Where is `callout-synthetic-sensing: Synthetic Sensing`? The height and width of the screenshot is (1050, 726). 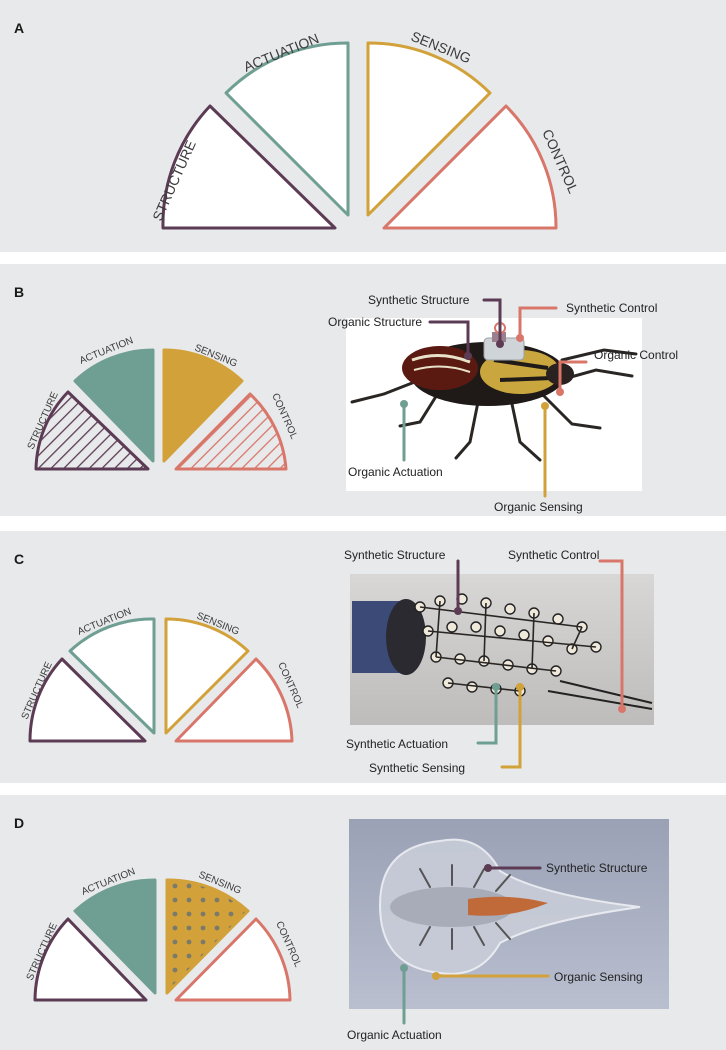 callout-synthetic-sensing: Synthetic Sensing is located at coordinates (417, 768).